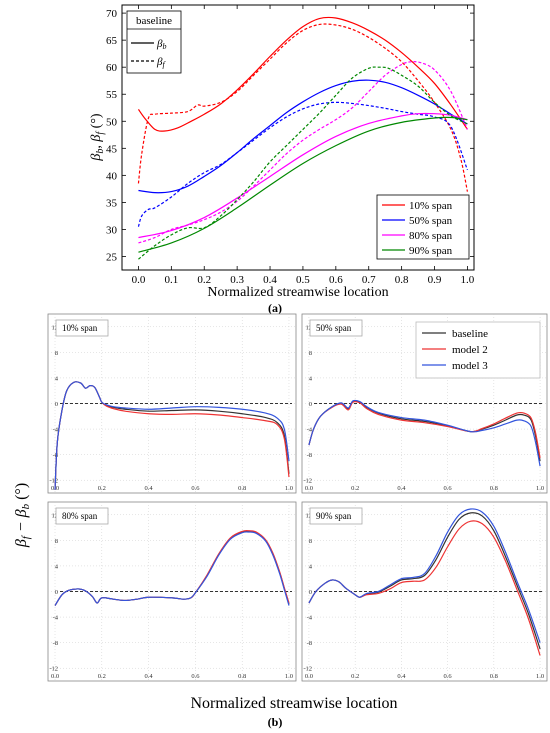 The image size is (550, 733). What do you see at coordinates (112, 203) in the screenshot?
I see `a-ytick-label: 35` at bounding box center [112, 203].